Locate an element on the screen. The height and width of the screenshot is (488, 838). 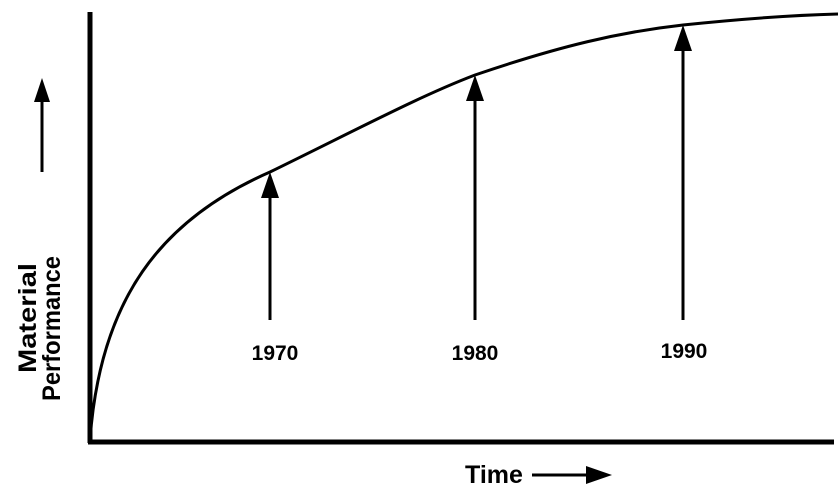
y-axis-arrow is located at coordinates (42, 125).